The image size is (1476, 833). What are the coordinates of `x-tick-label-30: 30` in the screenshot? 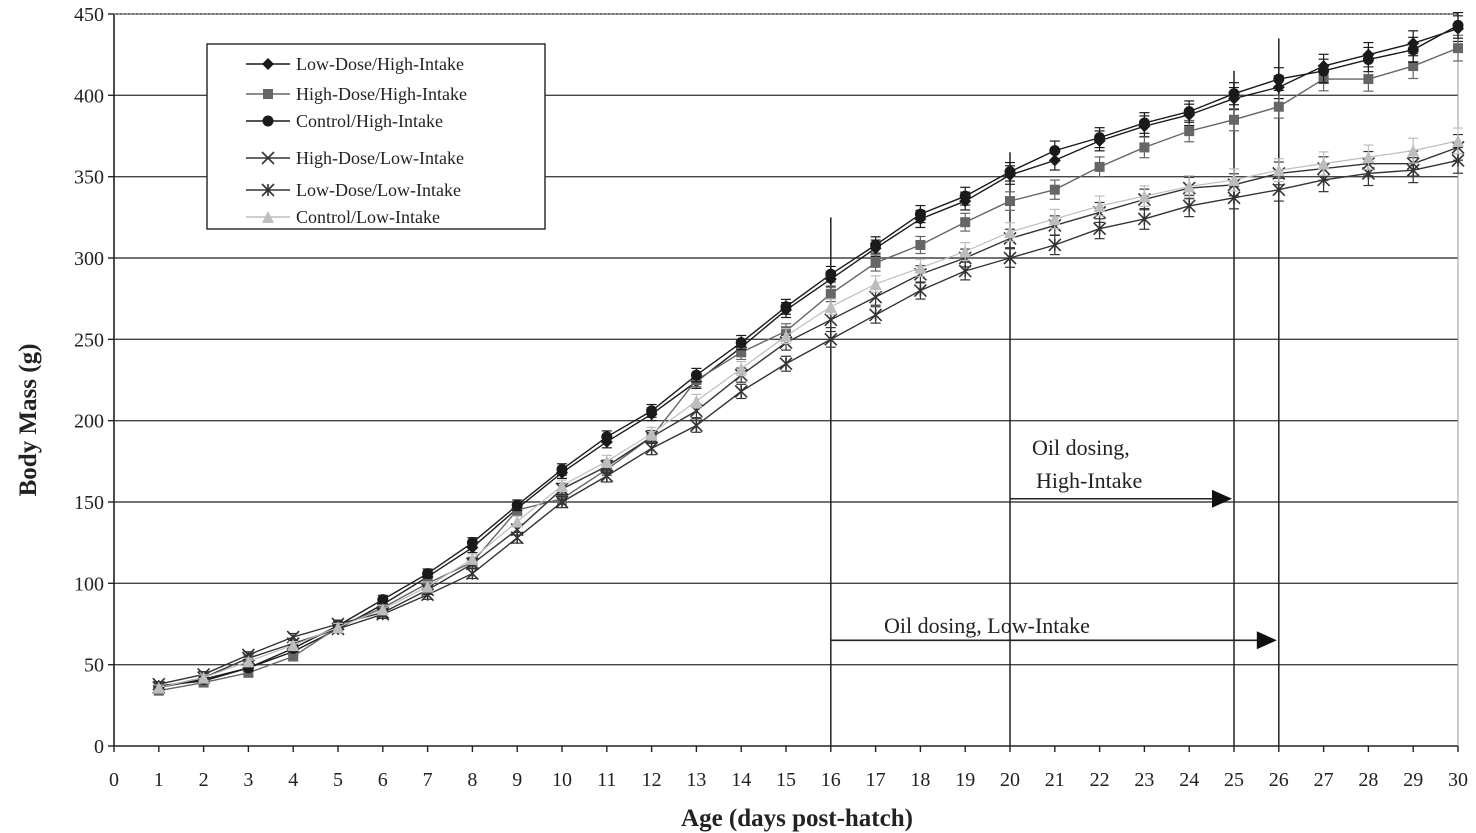 It's located at (1458, 780).